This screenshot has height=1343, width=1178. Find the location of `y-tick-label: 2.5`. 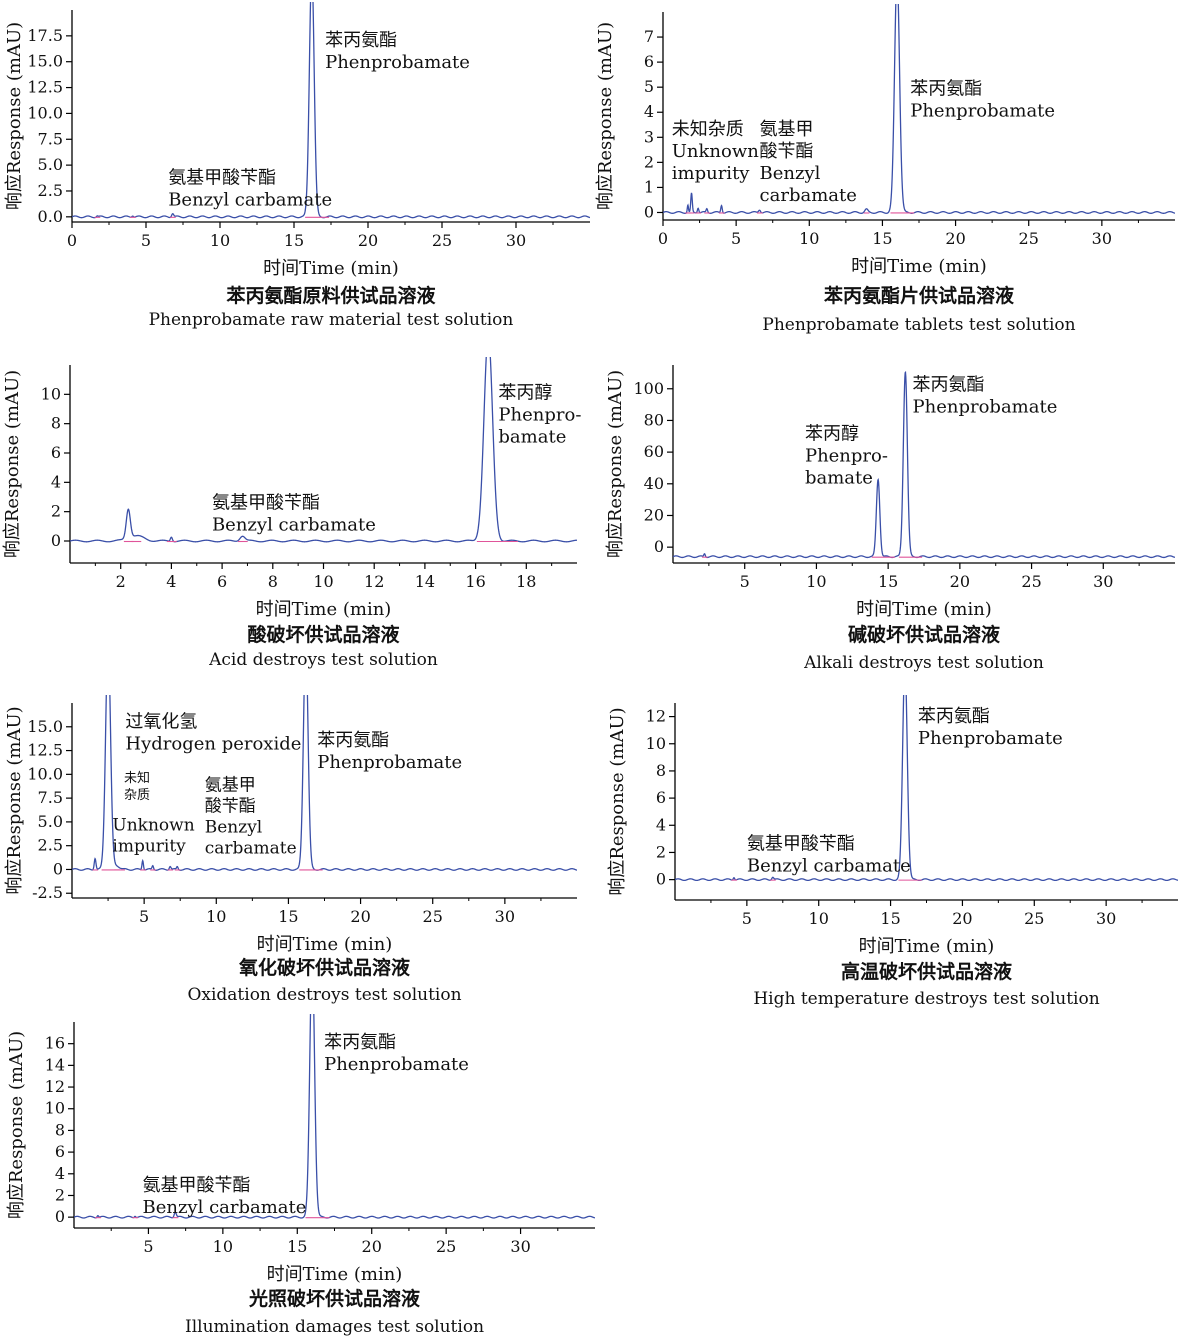

y-tick-label: 2.5 is located at coordinates (50, 190).